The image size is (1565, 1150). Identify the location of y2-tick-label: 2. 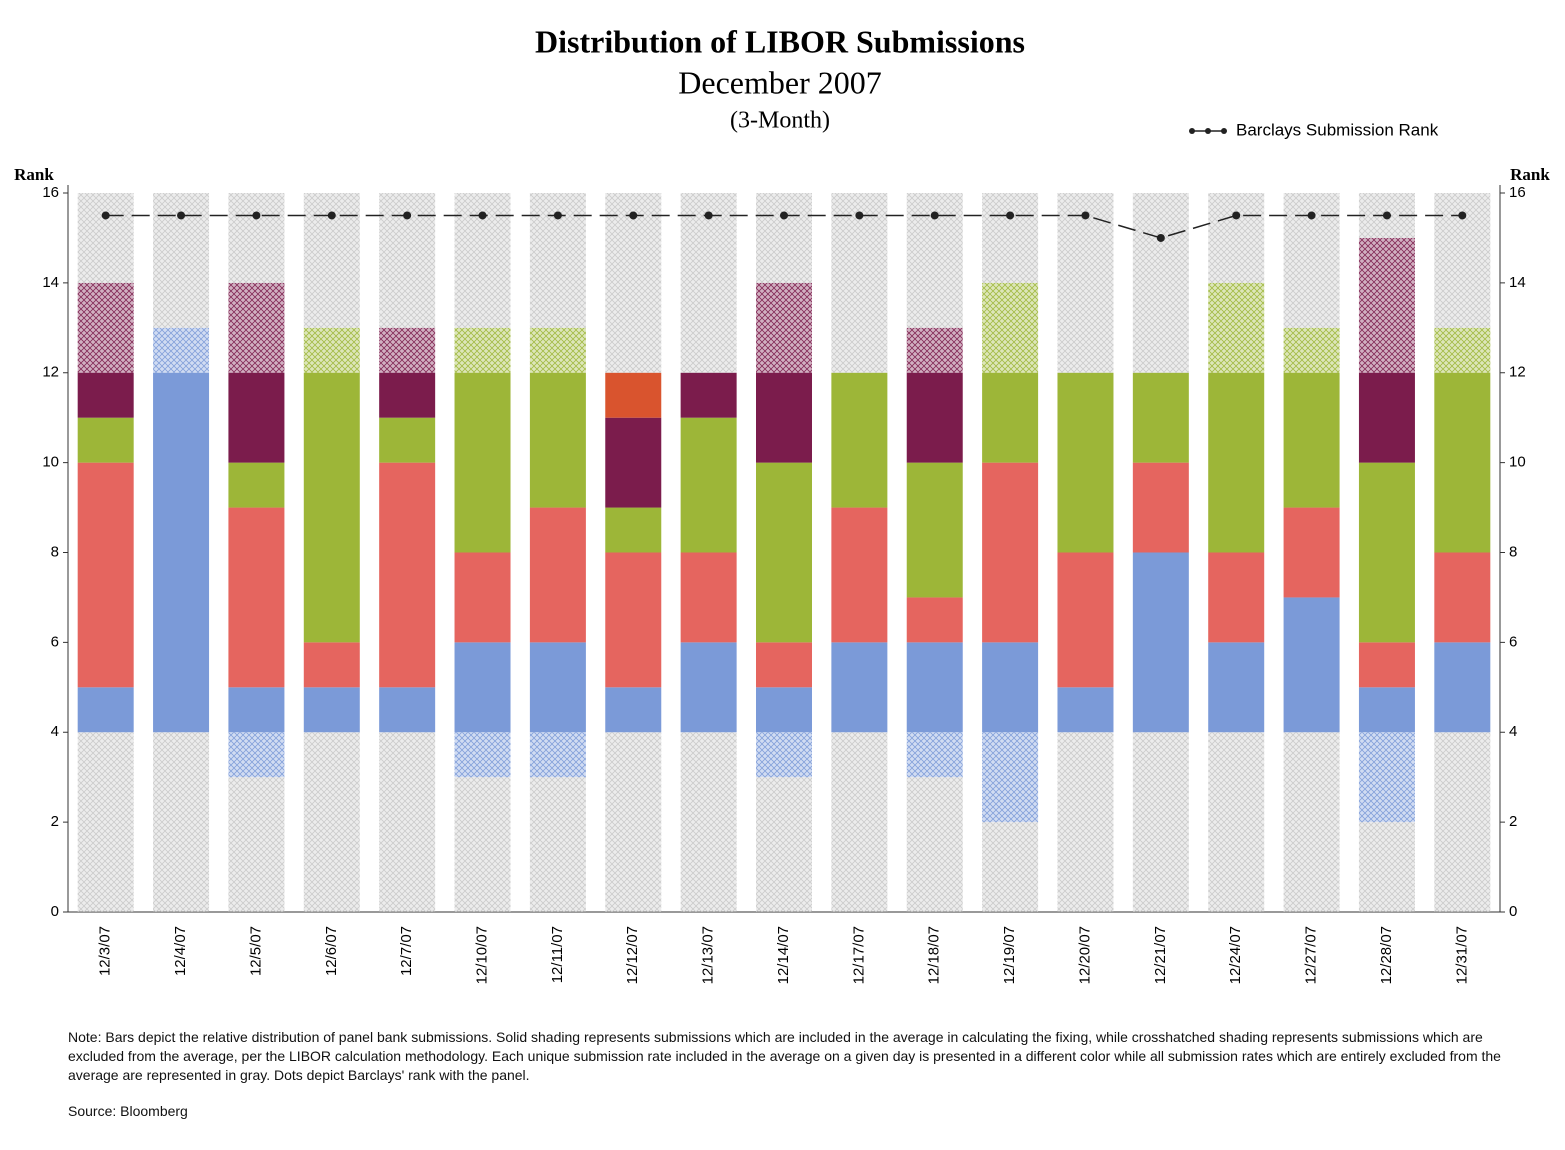
(1513, 821).